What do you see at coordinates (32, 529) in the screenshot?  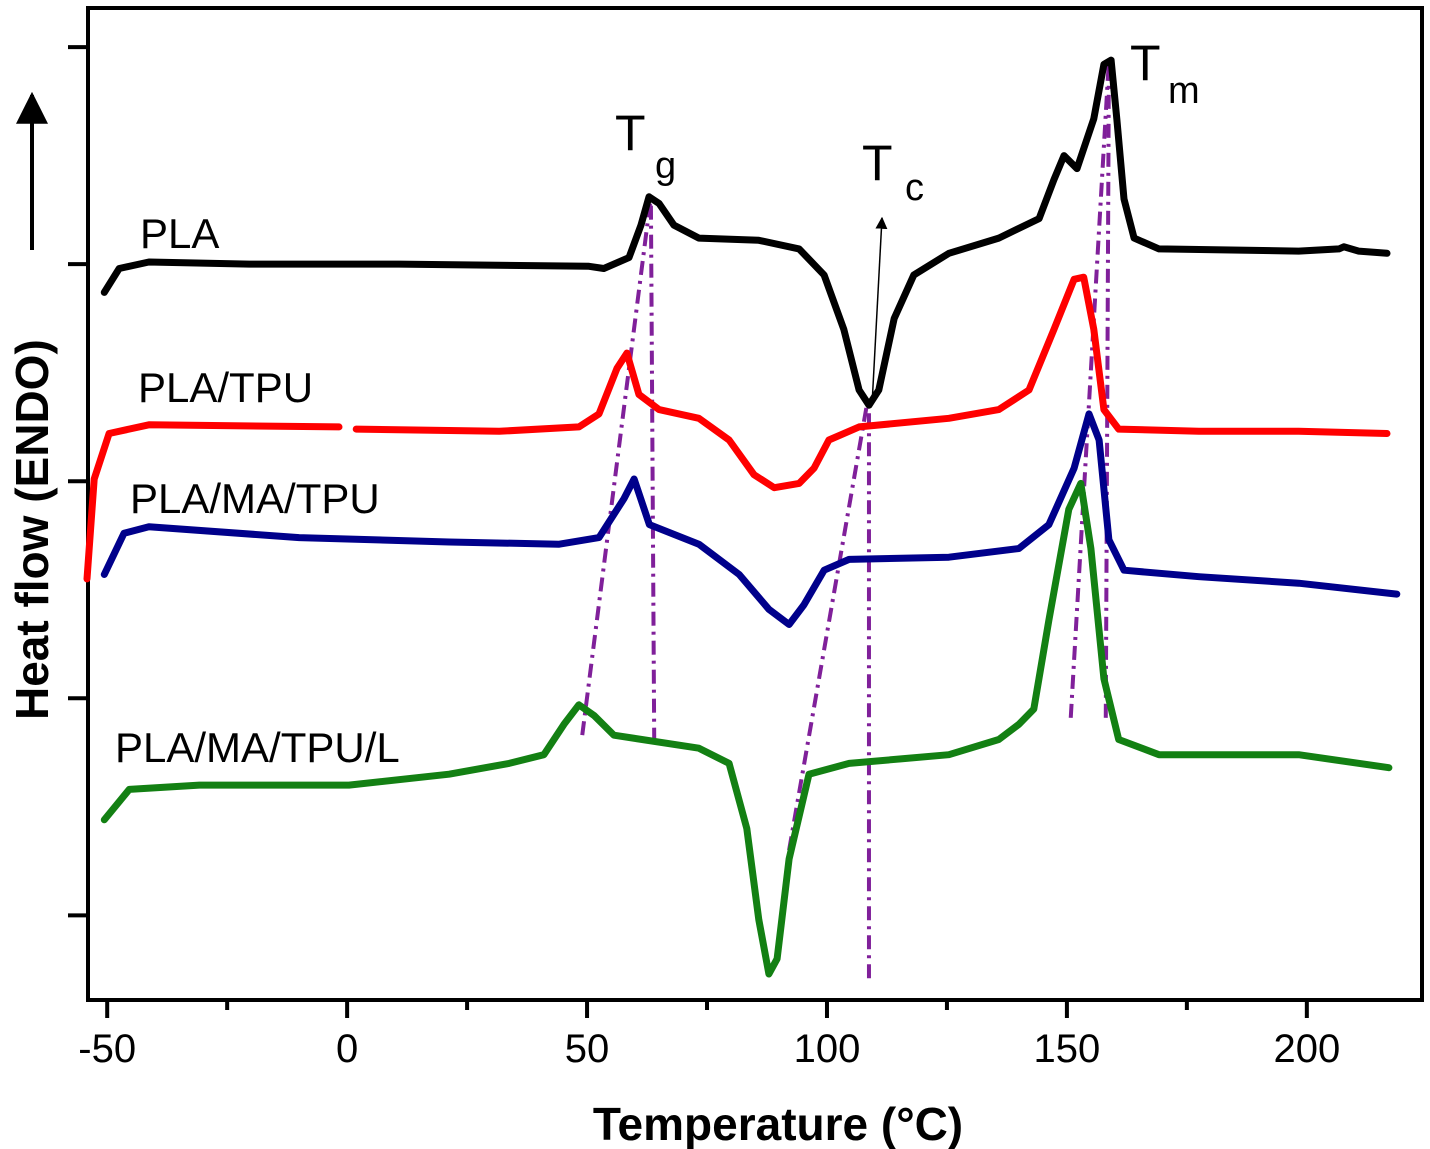 I see `y-axis-label: Heat flow (ENDO)` at bounding box center [32, 529].